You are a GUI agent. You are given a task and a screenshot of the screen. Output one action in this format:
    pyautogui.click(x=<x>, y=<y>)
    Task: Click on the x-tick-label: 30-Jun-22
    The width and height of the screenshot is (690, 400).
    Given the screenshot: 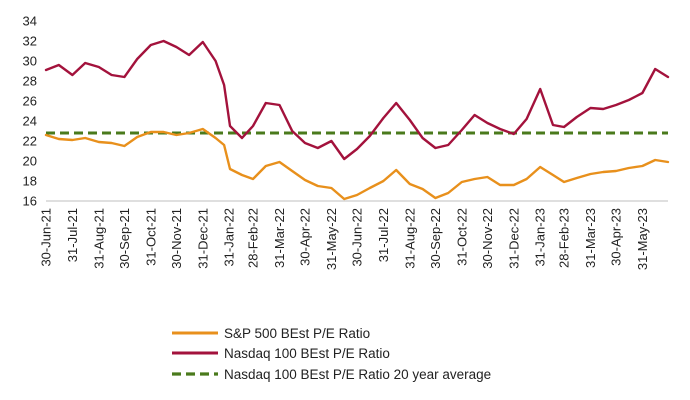 What is the action you would take?
    pyautogui.click(x=357, y=237)
    